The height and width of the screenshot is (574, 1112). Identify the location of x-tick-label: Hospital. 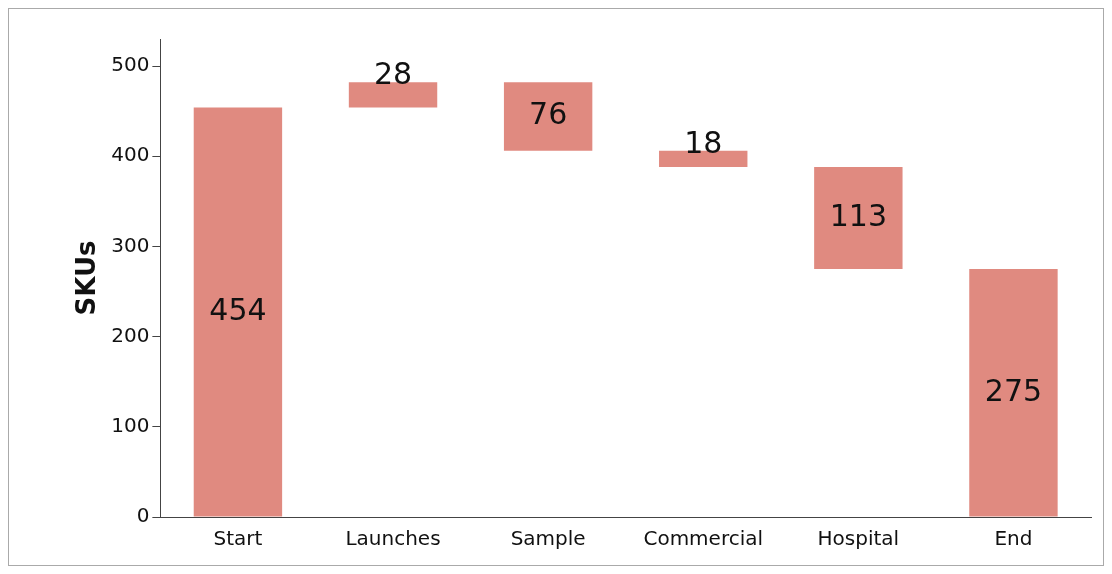
(858, 538).